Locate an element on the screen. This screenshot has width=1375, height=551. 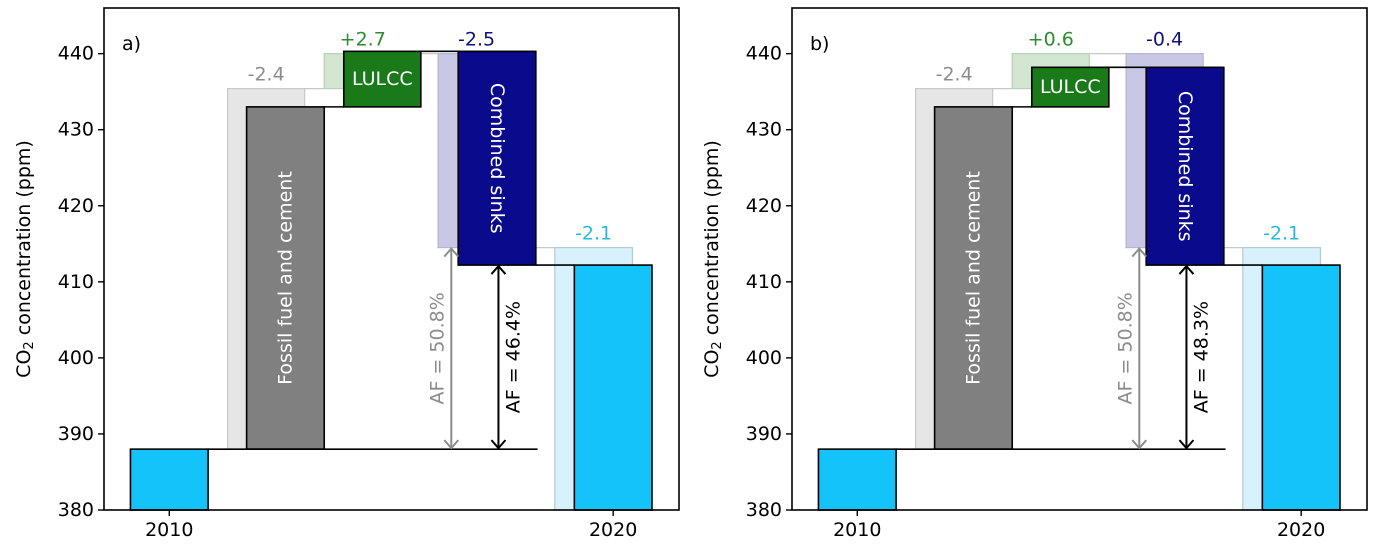
lulcc-delta-label: +0.6 is located at coordinates (1051, 40).